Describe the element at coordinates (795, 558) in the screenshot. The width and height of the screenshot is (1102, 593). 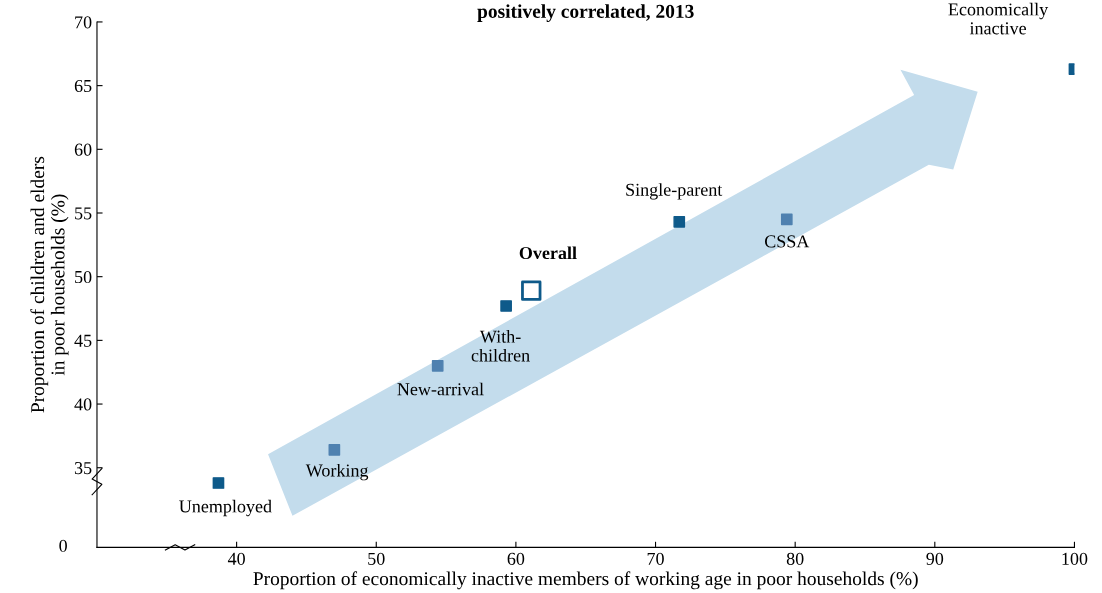
I see `x-tick-label: 80` at that location.